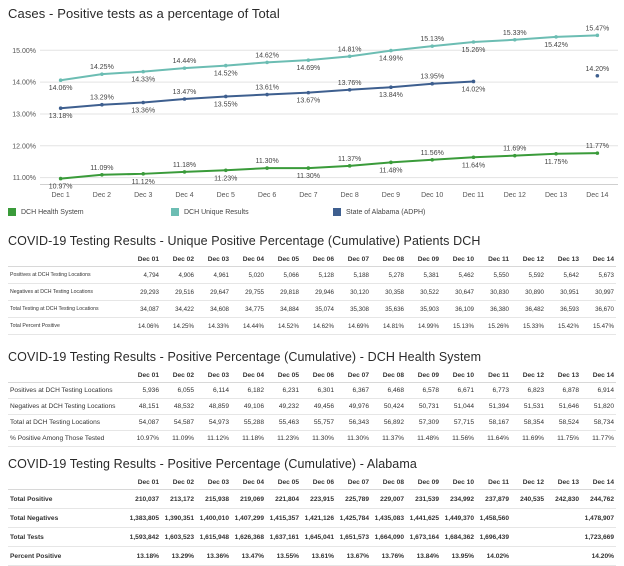 The image size is (624, 566). What do you see at coordinates (143, 556) in the screenshot?
I see `table-cell: 13.18%` at bounding box center [143, 556].